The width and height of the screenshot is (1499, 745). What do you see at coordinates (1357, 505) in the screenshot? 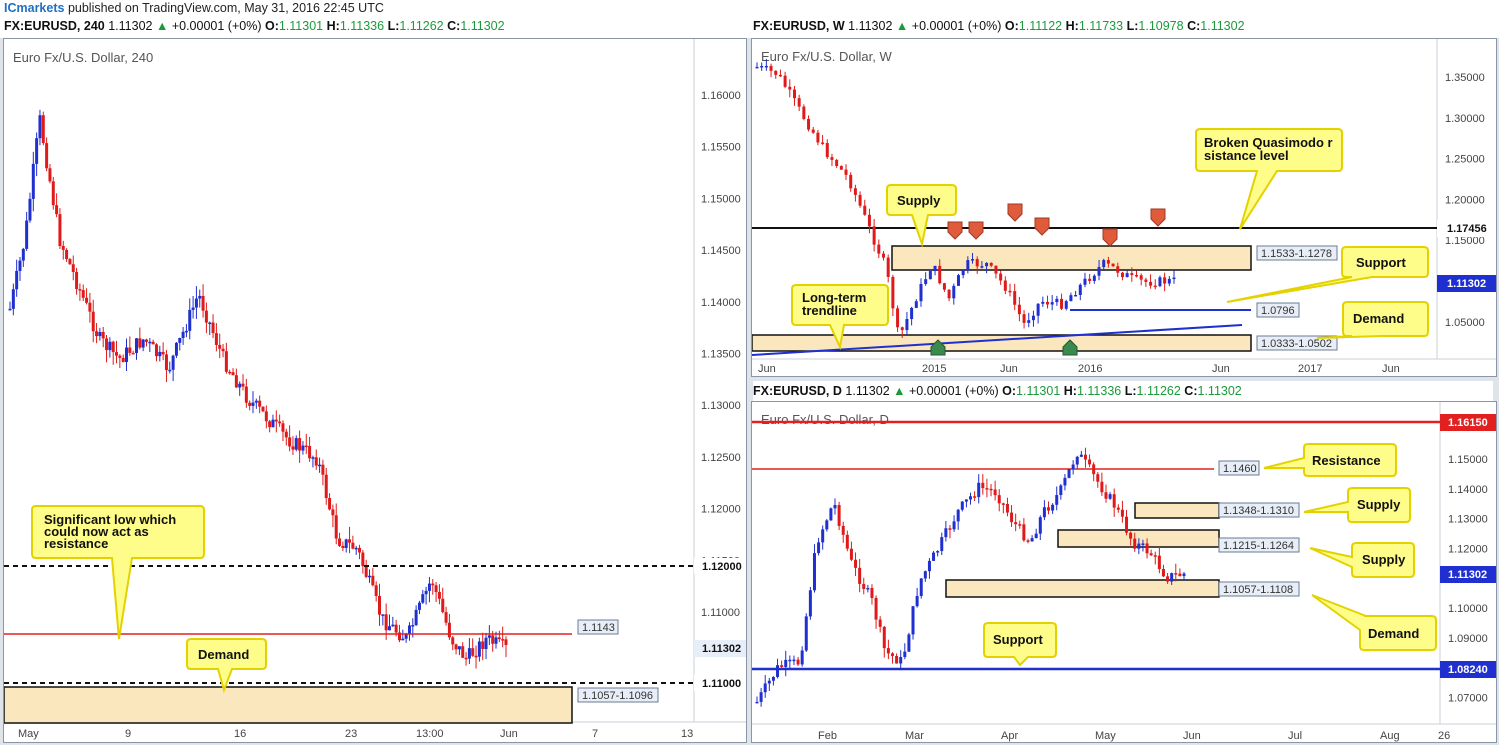
I see `callout-supply1-d` at bounding box center [1357, 505].